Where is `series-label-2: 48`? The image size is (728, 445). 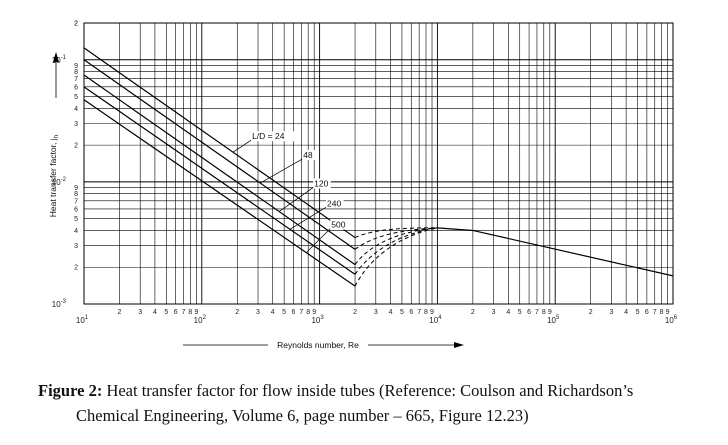
series-label-2: 48 is located at coordinates (308, 155).